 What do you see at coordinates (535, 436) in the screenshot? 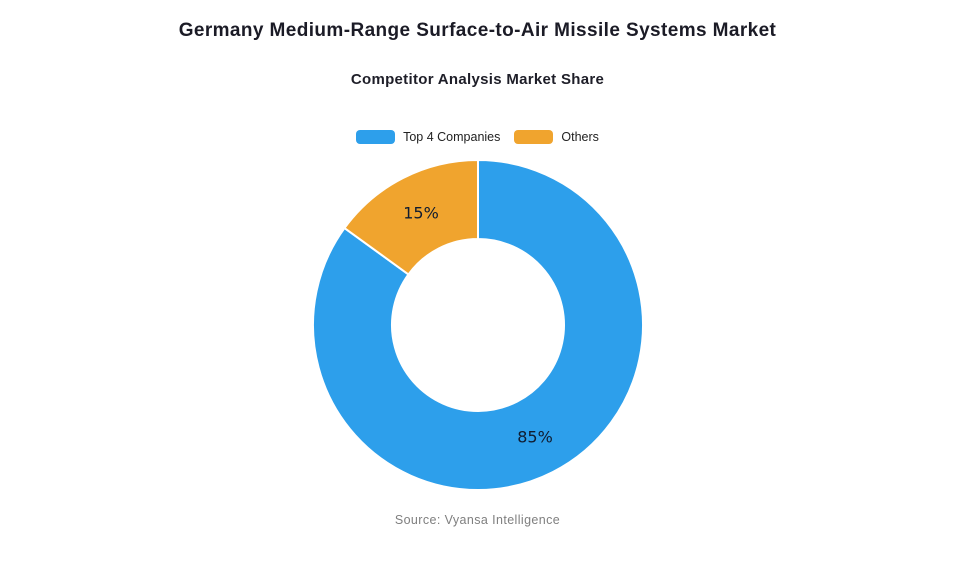
I see `slice-value-label-top-4-companies: 85%` at bounding box center [535, 436].